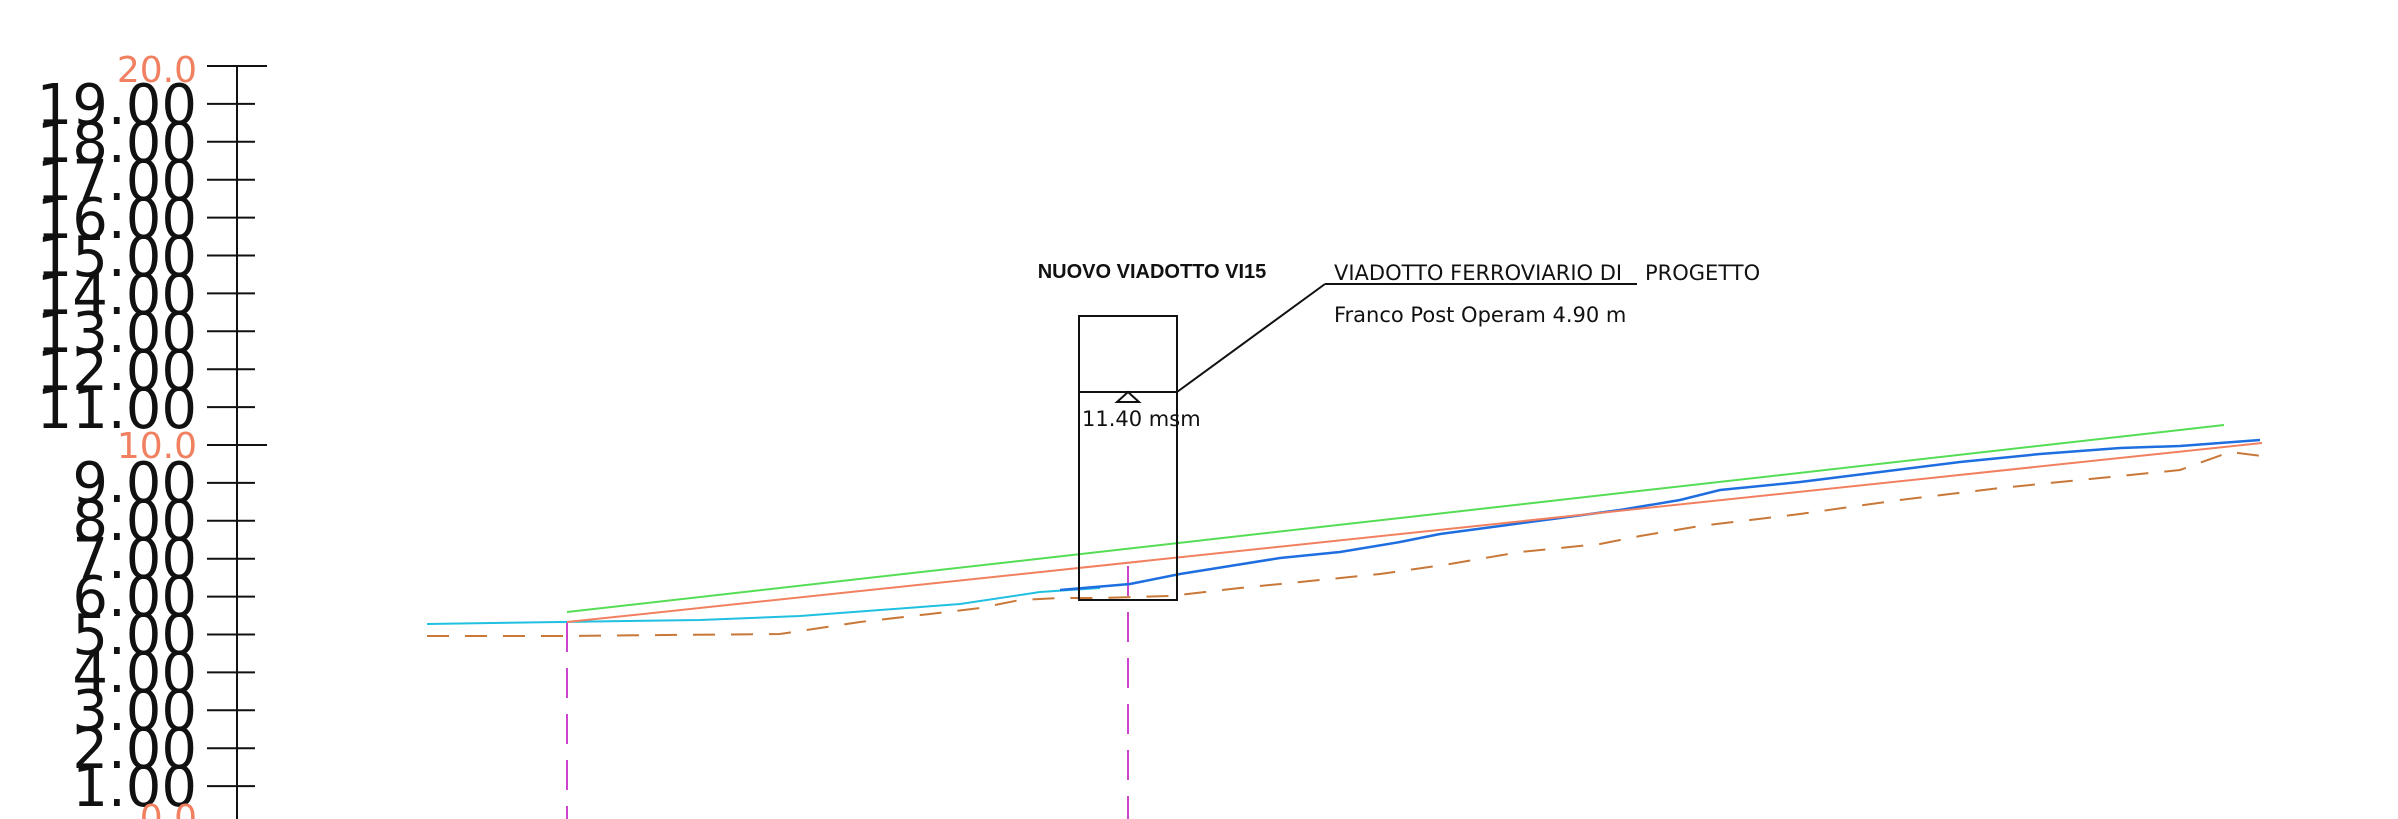 The image size is (2398, 819). Describe the element at coordinates (1128, 396) in the screenshot. I see `level-triangle-icon` at that location.